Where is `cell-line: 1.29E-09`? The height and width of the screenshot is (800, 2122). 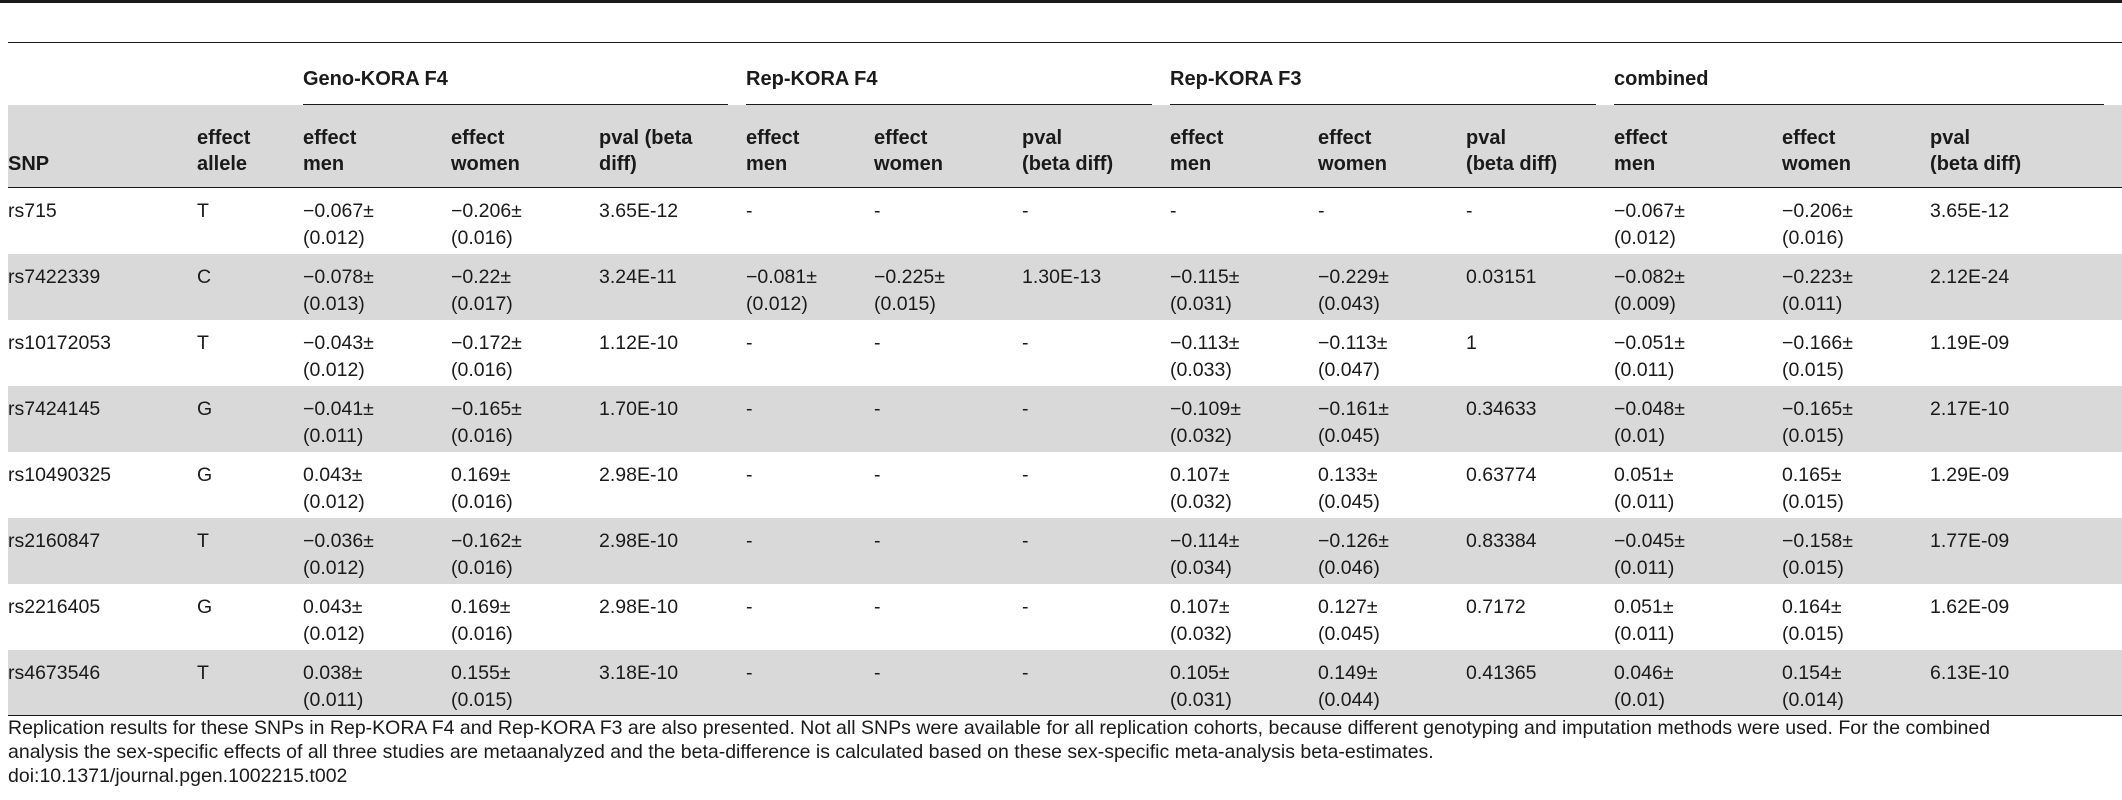
cell-line: 1.29E-09 is located at coordinates (1970, 474).